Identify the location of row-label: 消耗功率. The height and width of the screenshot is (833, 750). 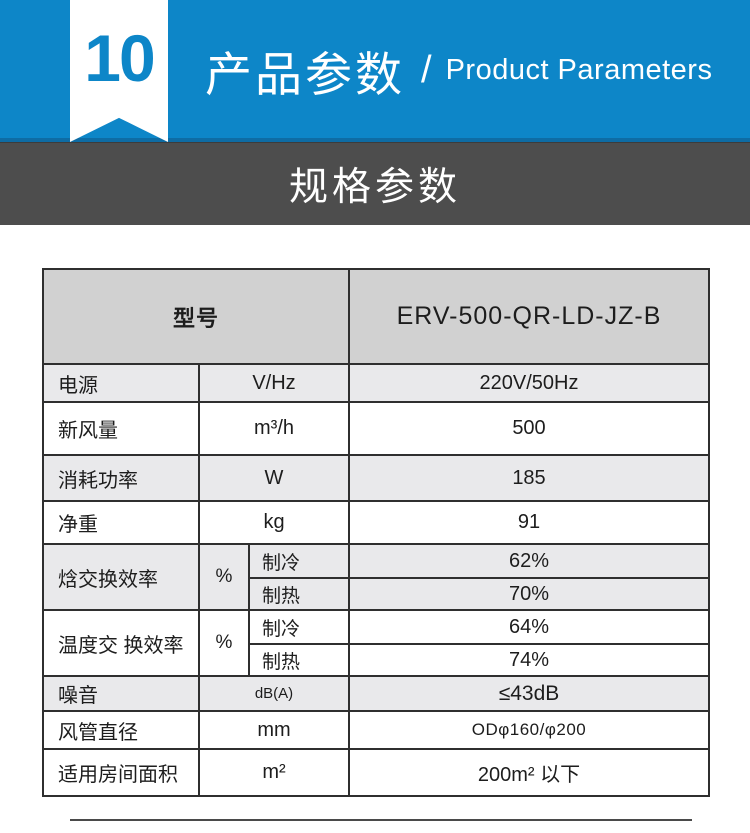
(122, 478).